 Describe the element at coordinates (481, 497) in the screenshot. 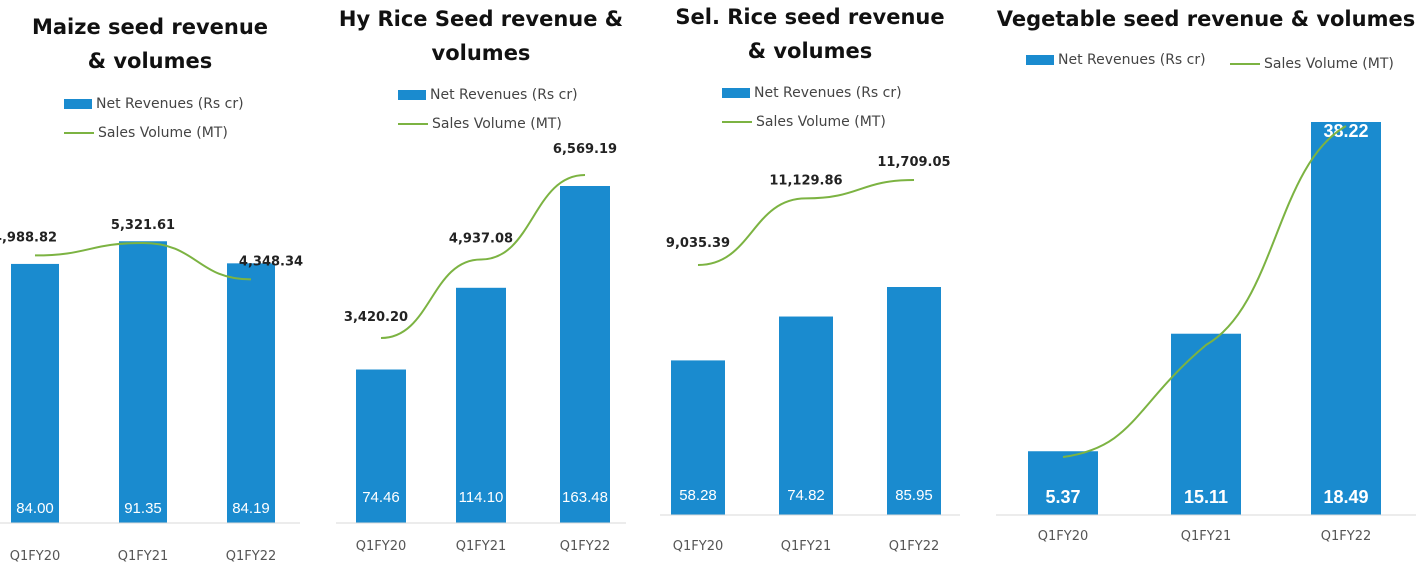

I see `revenue-data-label: 114.10` at that location.